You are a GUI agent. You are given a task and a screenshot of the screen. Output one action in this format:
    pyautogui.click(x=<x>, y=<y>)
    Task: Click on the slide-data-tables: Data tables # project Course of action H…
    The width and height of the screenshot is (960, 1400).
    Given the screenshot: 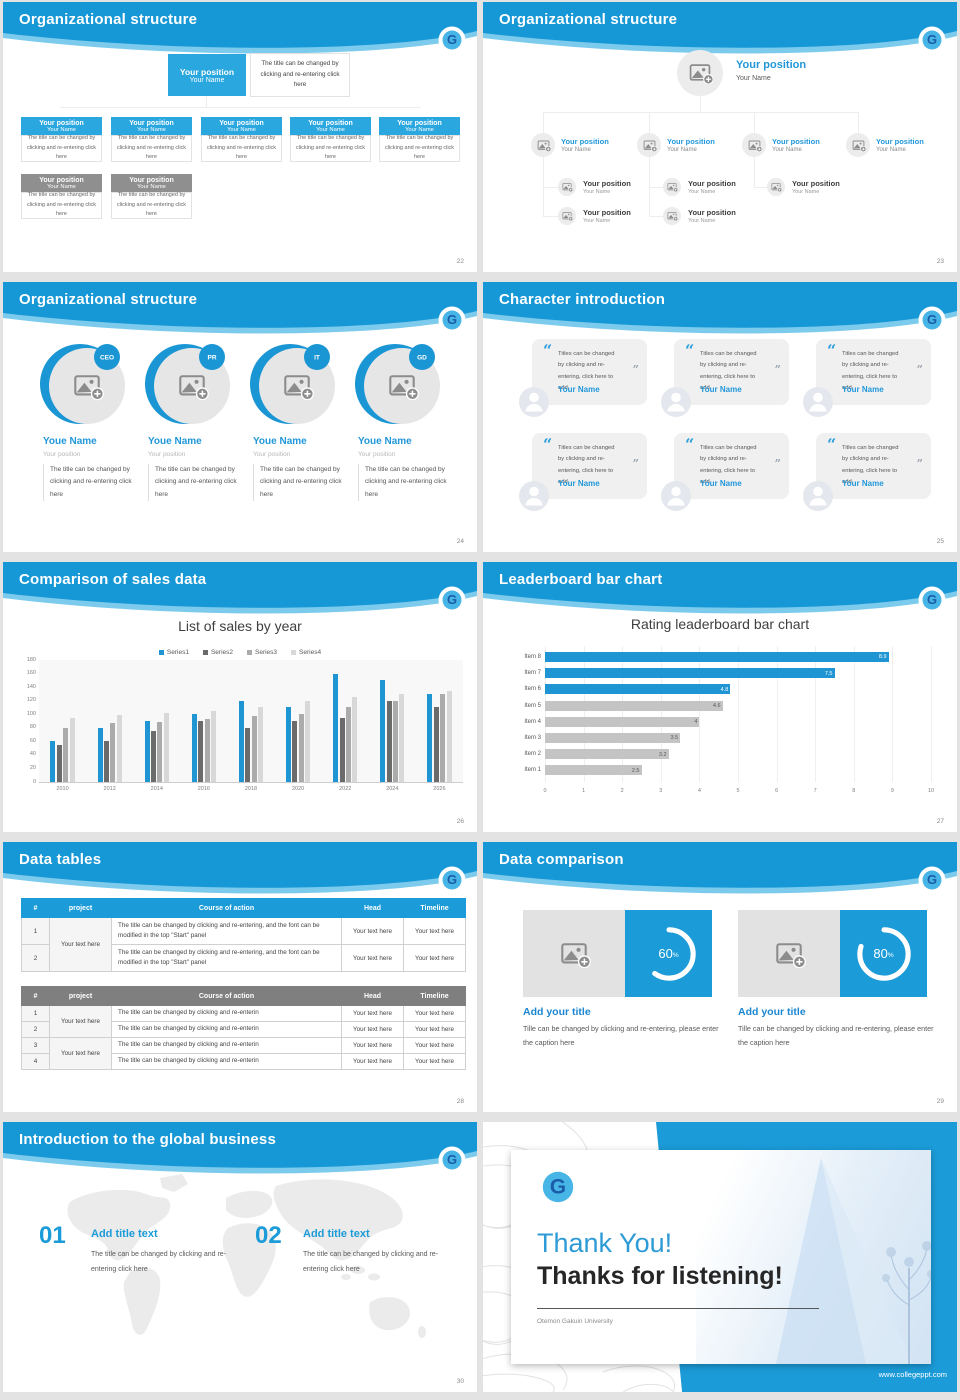 What is the action you would take?
    pyautogui.click(x=240, y=977)
    